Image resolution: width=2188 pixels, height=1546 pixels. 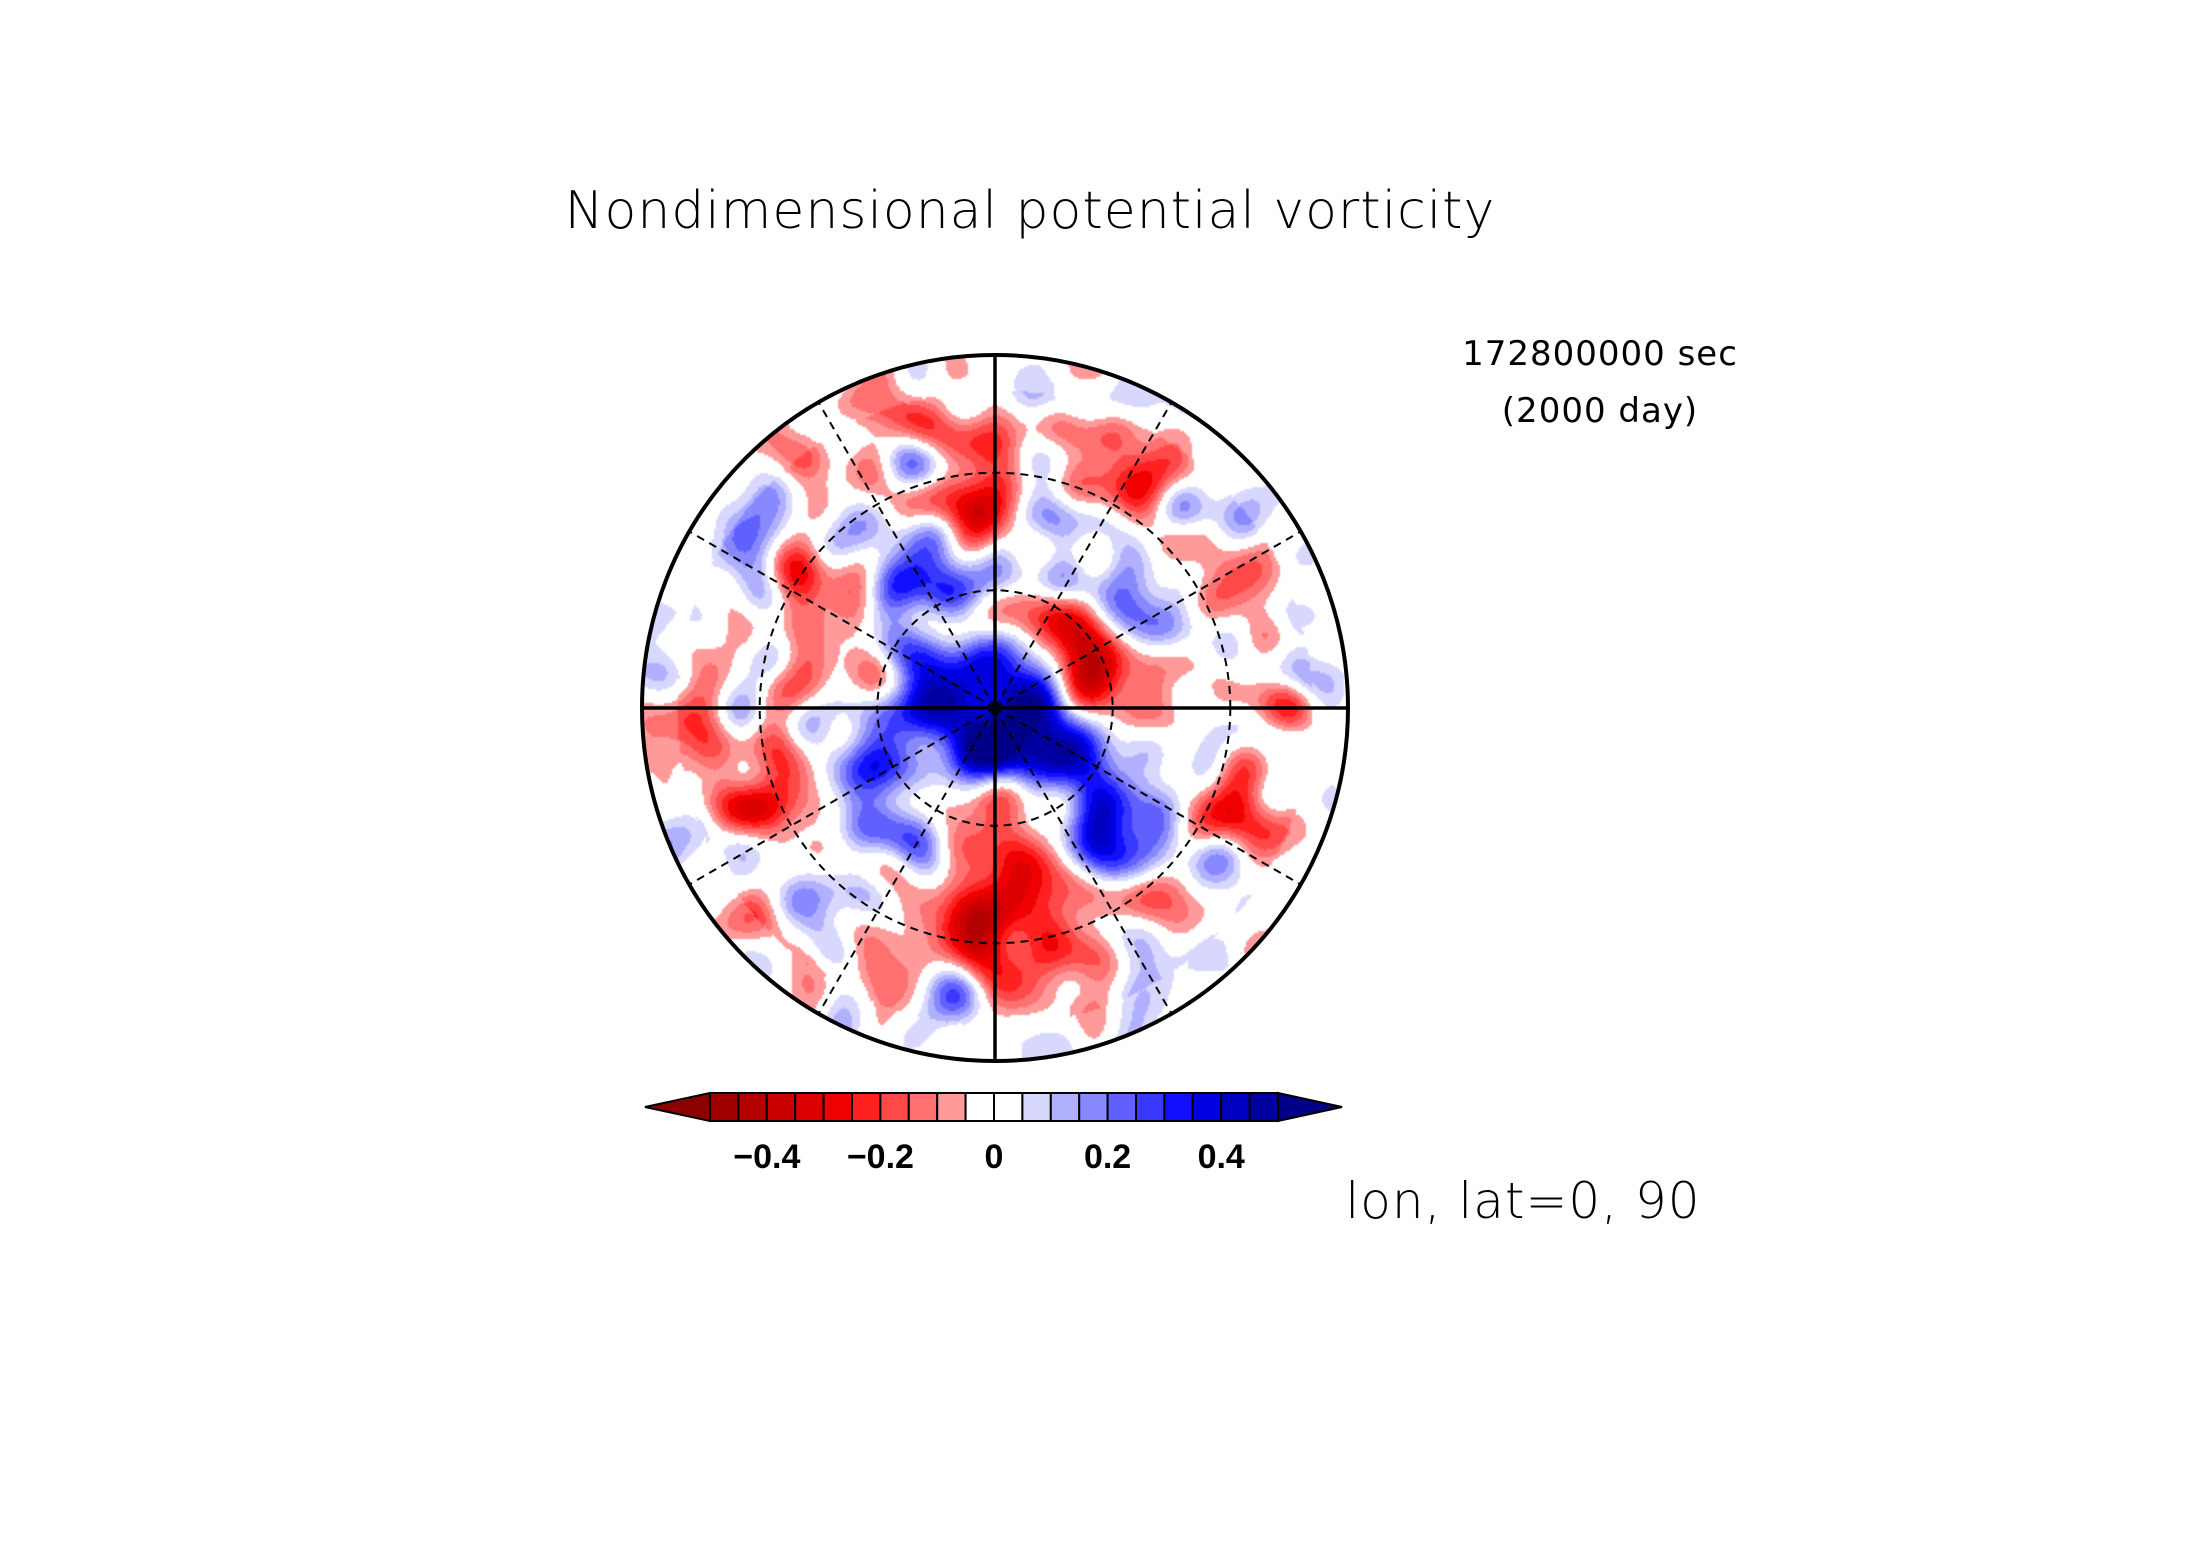 I want to click on map-boundary, so click(x=995, y=708).